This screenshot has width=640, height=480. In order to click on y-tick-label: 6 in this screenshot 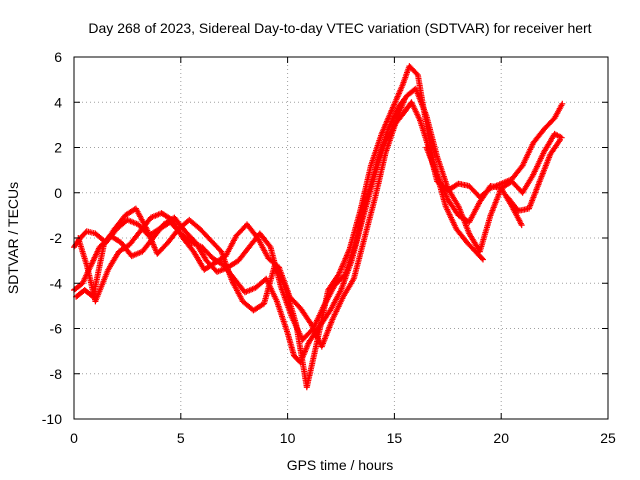, I will do `click(58, 57)`.